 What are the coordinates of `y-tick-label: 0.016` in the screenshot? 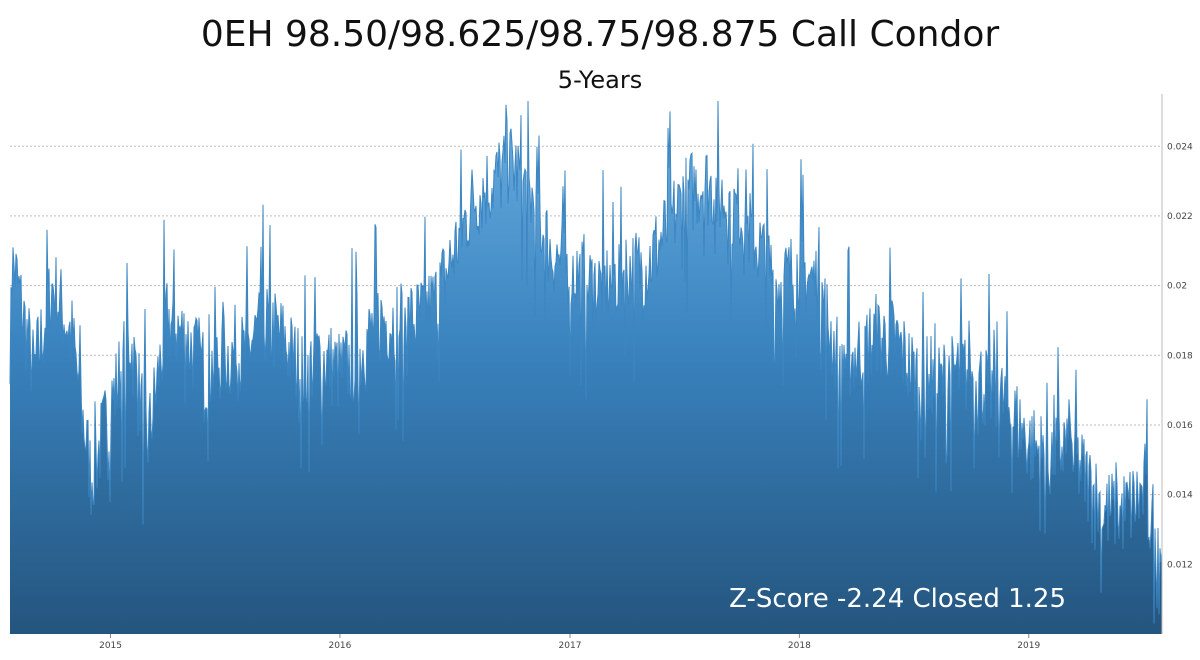 It's located at (1180, 426).